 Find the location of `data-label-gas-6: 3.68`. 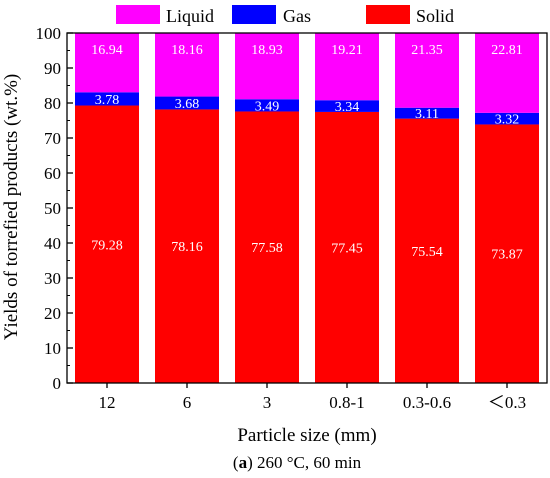

data-label-gas-6: 3.68 is located at coordinates (187, 104).